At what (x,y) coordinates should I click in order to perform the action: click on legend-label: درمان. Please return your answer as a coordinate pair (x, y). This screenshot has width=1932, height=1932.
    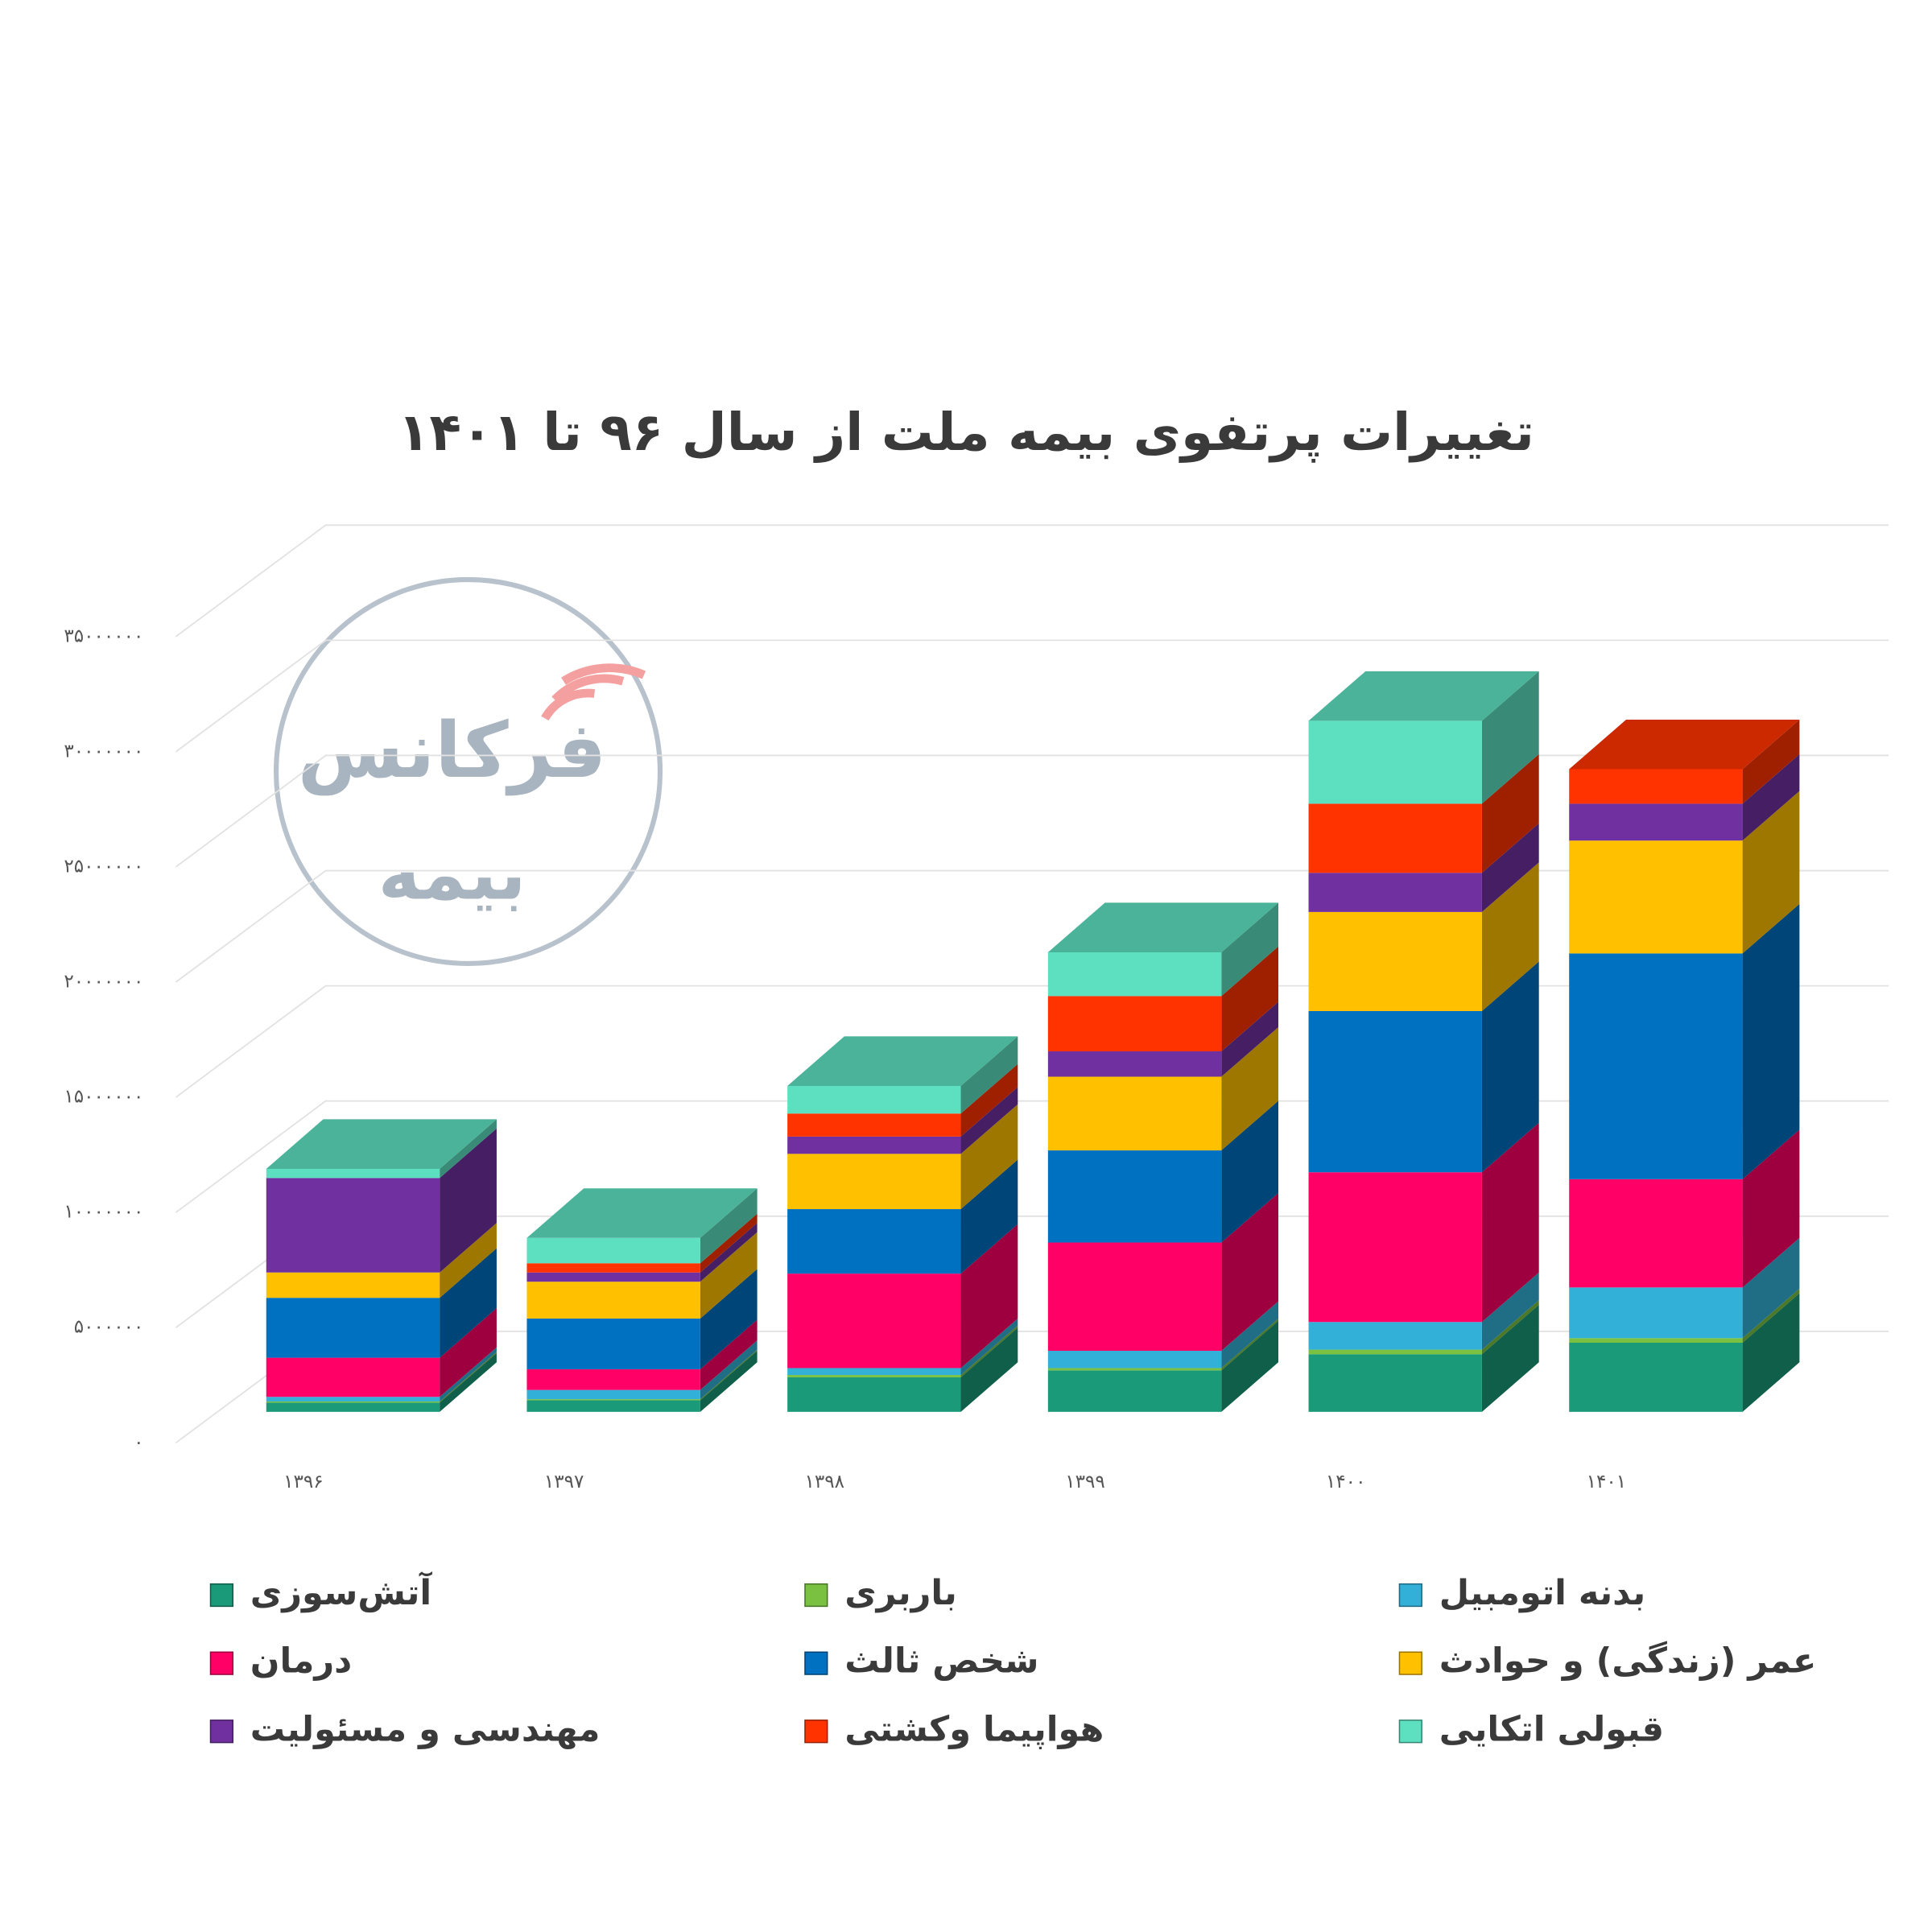
    Looking at the image, I should click on (301, 1661).